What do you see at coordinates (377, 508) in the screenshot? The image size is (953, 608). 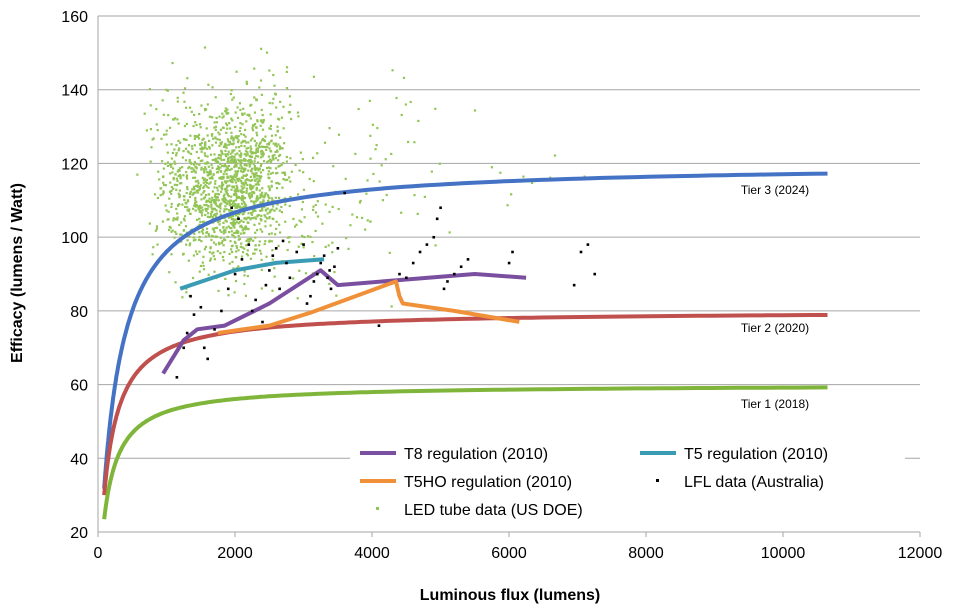 I see `legend-swatch-led` at bounding box center [377, 508].